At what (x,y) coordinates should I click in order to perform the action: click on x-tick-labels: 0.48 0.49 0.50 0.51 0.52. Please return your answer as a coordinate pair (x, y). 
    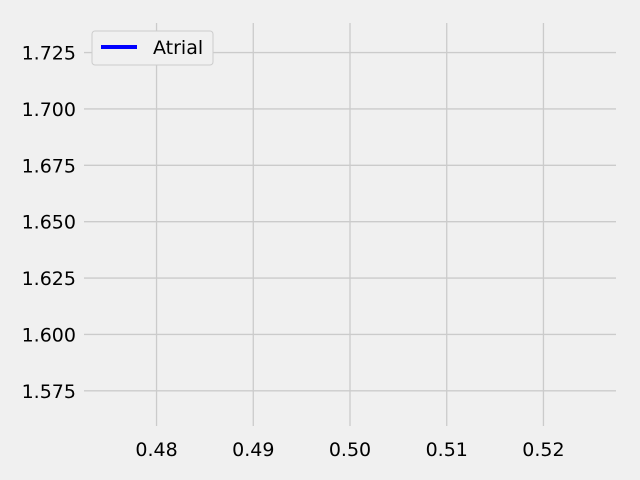
    Looking at the image, I should click on (349, 450).